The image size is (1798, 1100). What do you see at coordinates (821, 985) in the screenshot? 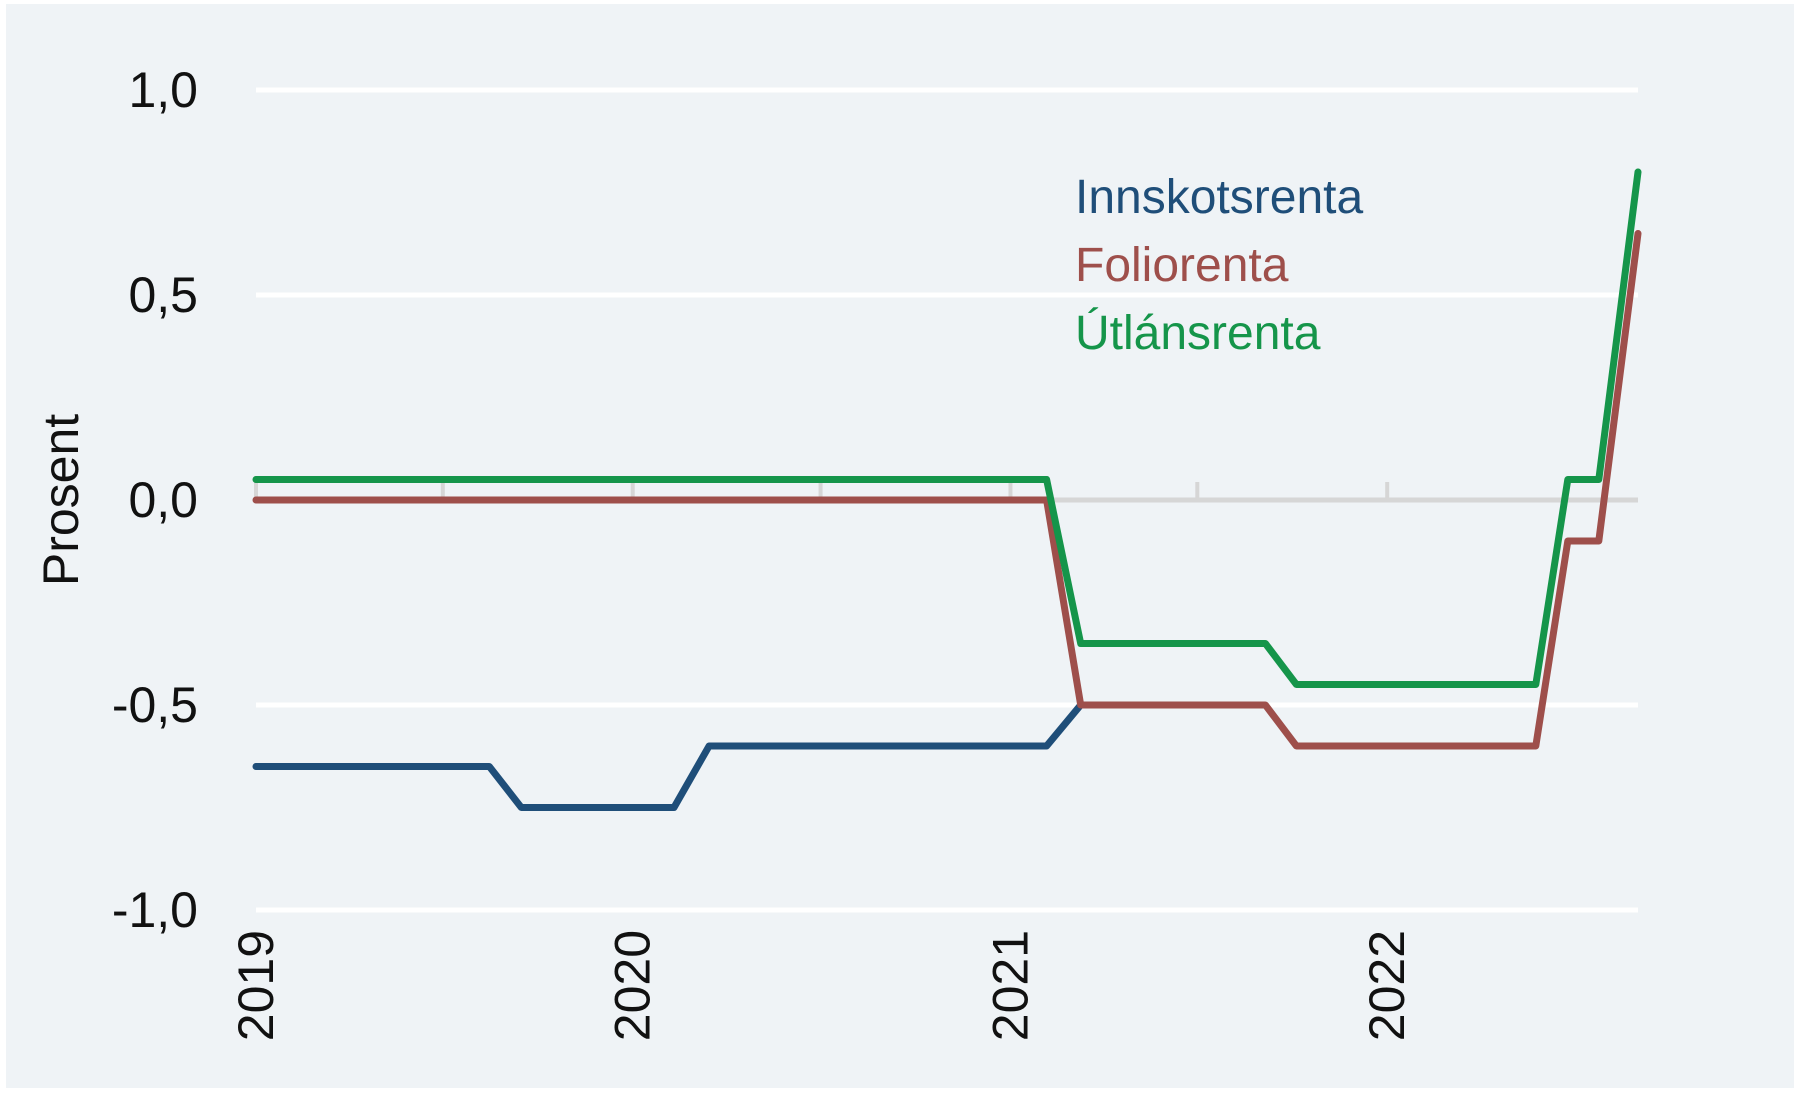
I see `x-tick-labels: 2019 2020 2021 2022` at bounding box center [821, 985].